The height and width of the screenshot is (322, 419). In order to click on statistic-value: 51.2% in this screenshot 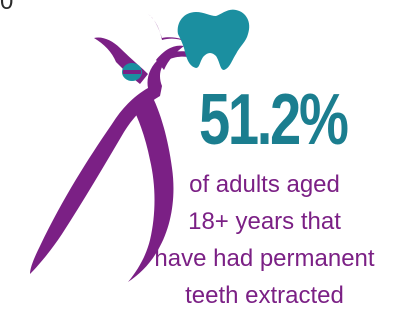, I will do `click(274, 120)`.